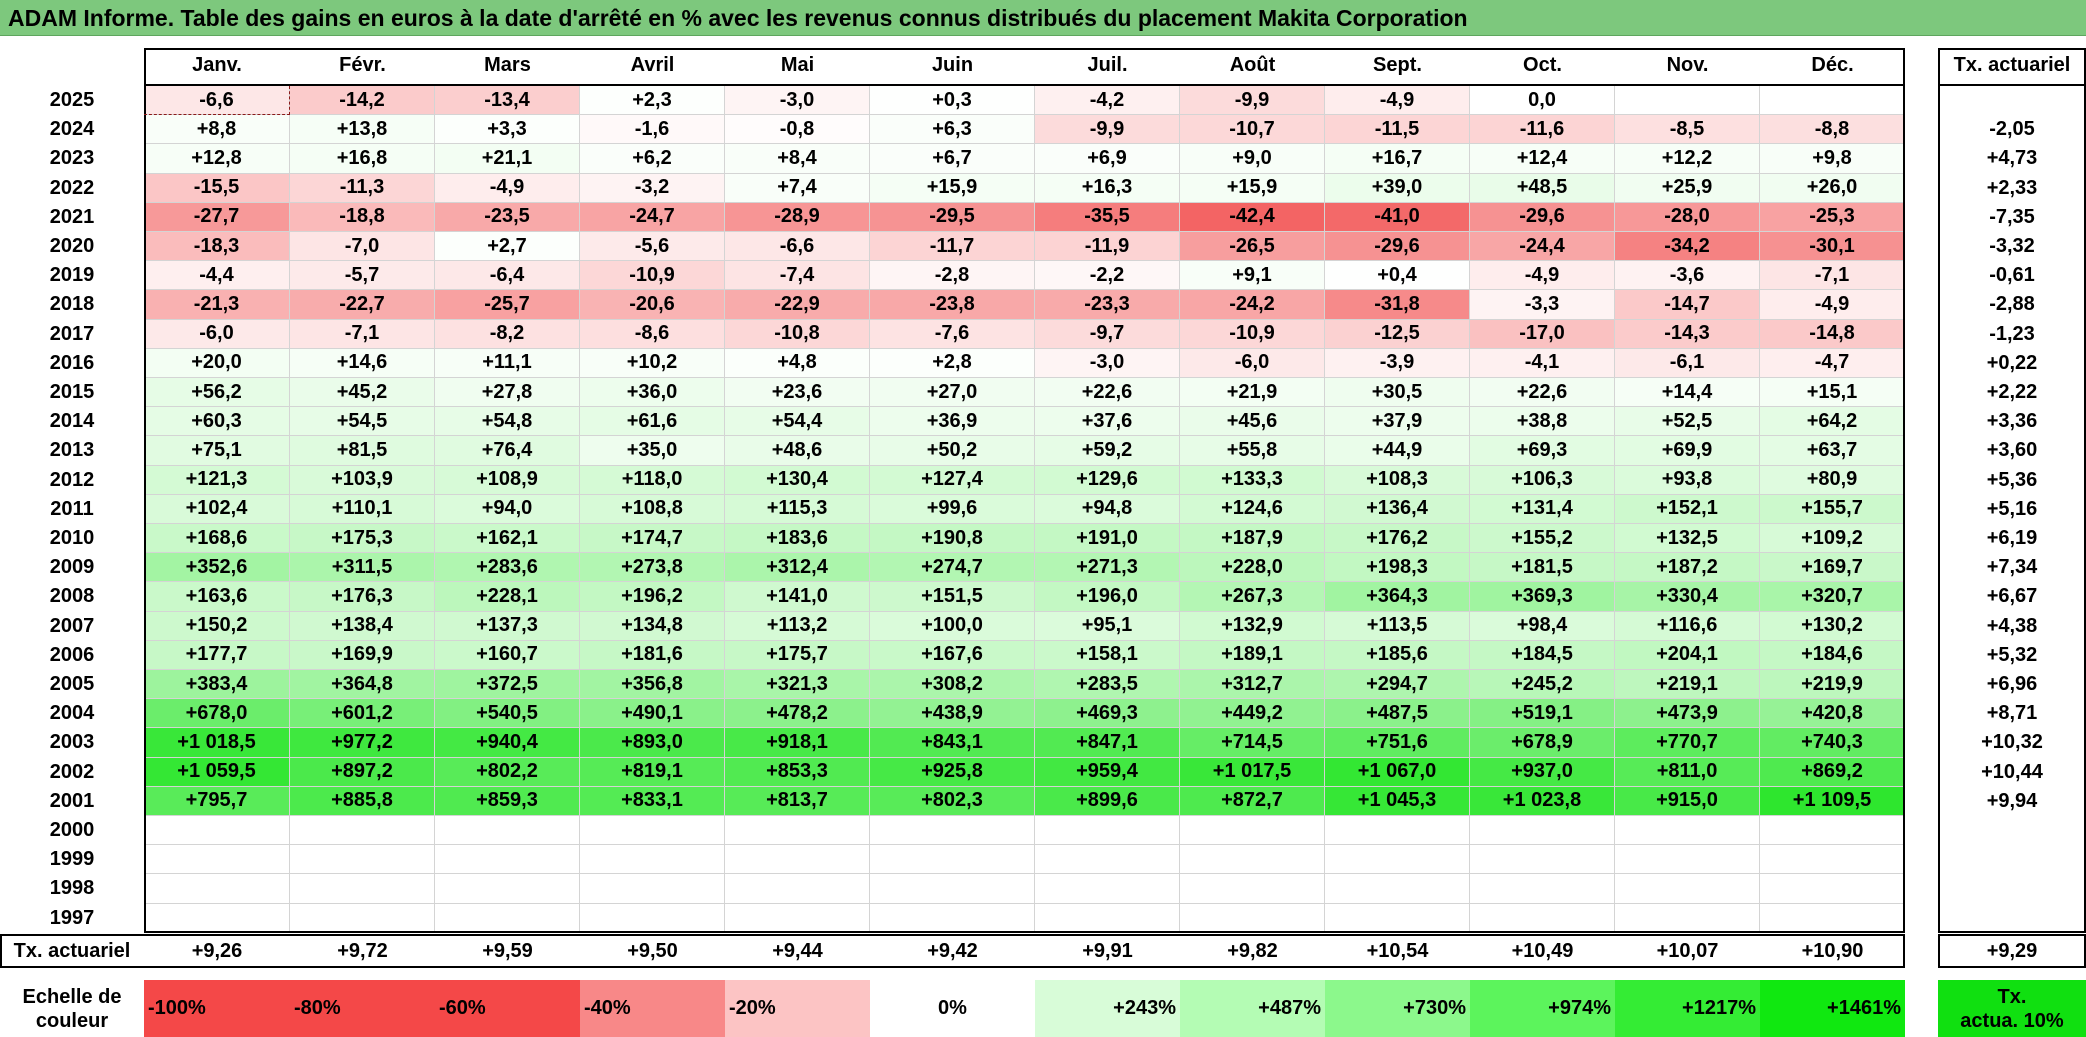 The height and width of the screenshot is (1037, 2086). Describe the element at coordinates (72, 654) in the screenshot. I see `year-label: 2006` at that location.